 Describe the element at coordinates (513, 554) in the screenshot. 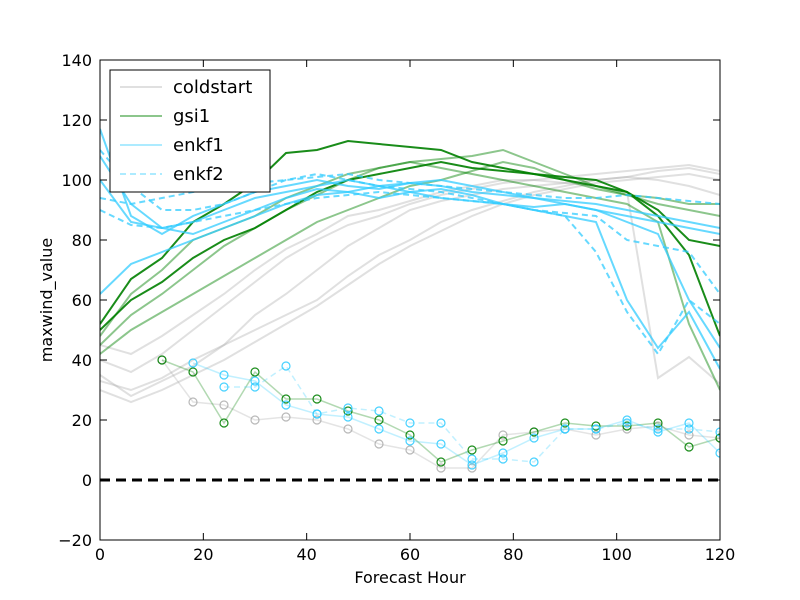

I see `x-tick-label: 80` at that location.